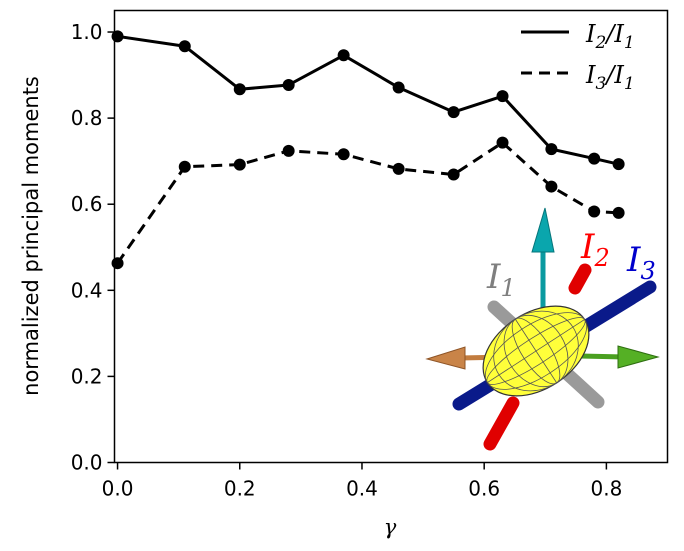 Image resolution: width=684 pixels, height=551 pixels. I want to click on i2-axis-rod-top, so click(580, 279).